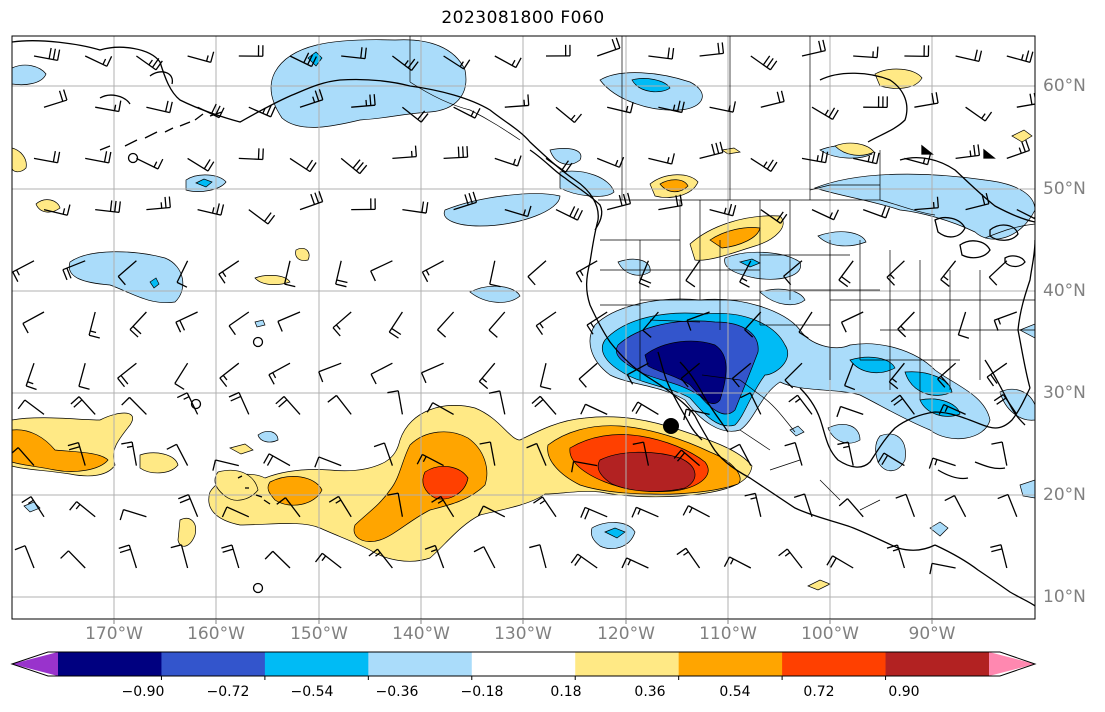 This screenshot has height=712, width=1105. I want to click on calm-wind-circle, so click(133, 158).